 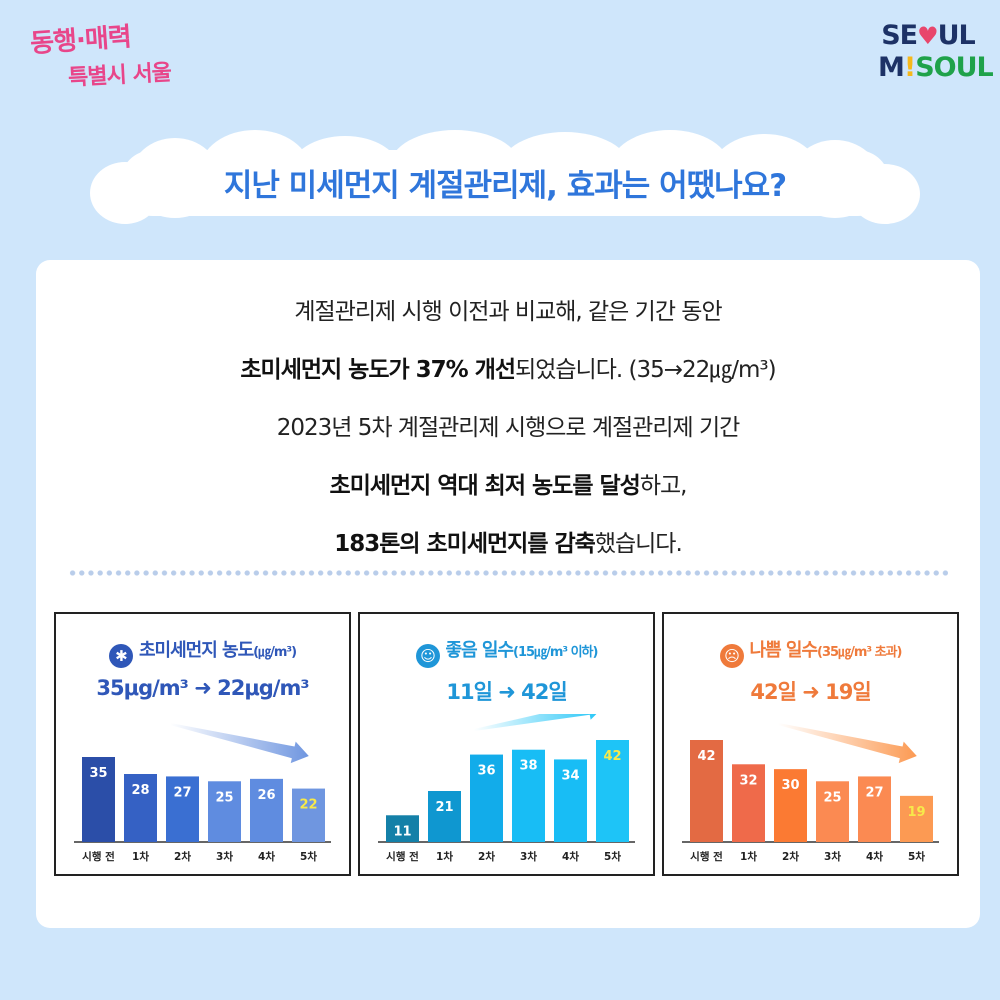 I want to click on data-label: 28, so click(x=140, y=790).